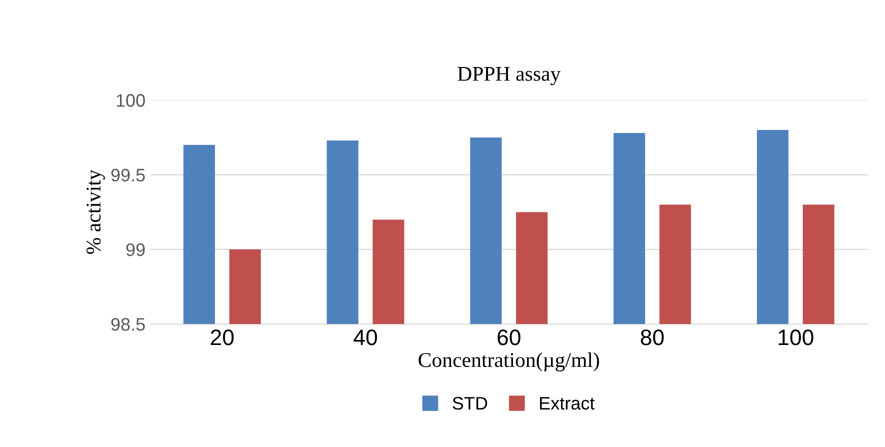 This screenshot has width=885, height=447. What do you see at coordinates (652, 338) in the screenshot?
I see `x-tick-label: 80` at bounding box center [652, 338].